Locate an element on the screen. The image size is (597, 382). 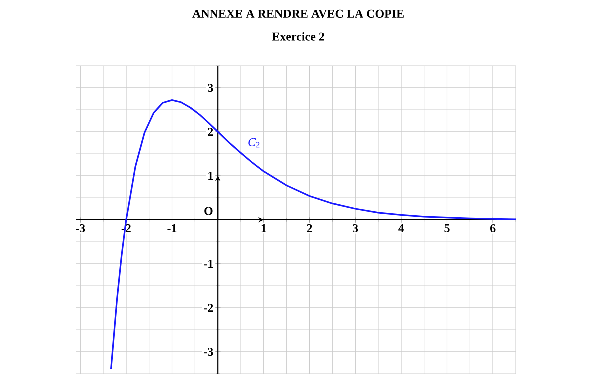
x-tick-label: -3 is located at coordinates (81, 228).